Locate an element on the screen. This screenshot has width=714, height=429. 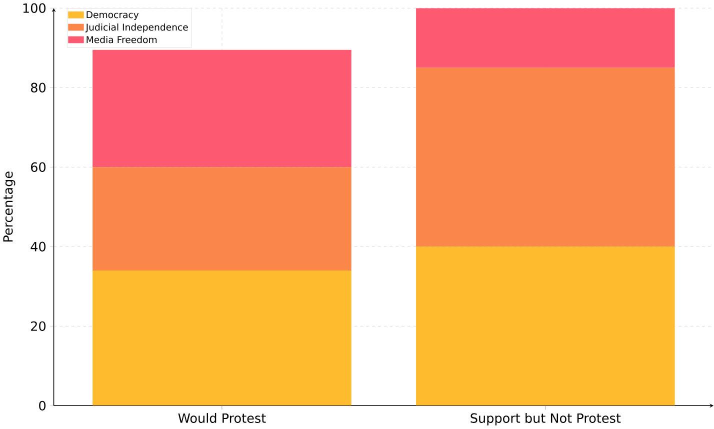
y-tick-label: 20 is located at coordinates (38, 326).